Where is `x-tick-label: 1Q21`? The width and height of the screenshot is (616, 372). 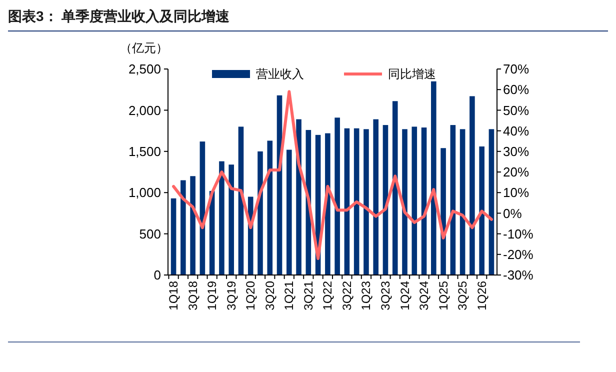
x-tick-label: 1Q21 is located at coordinates (289, 295).